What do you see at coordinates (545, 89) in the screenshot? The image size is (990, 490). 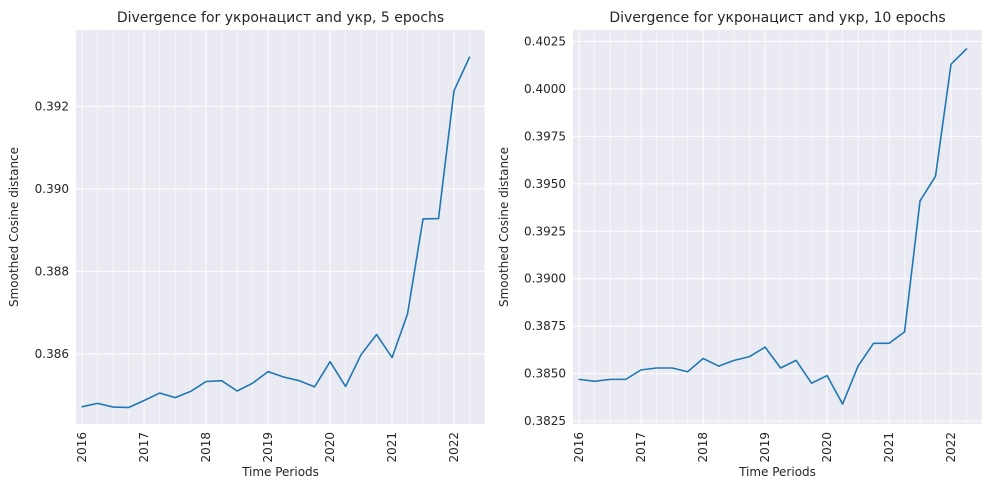 I see `y-tick-label: 0.4000` at bounding box center [545, 89].